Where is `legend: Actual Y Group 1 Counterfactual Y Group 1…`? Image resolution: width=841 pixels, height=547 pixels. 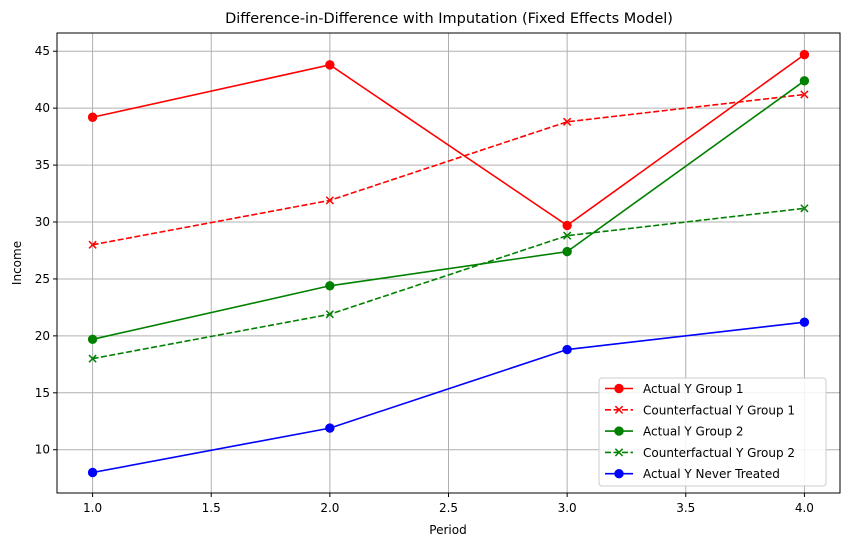 legend: Actual Y Group 1 Counterfactual Y Group 1… is located at coordinates (712, 432).